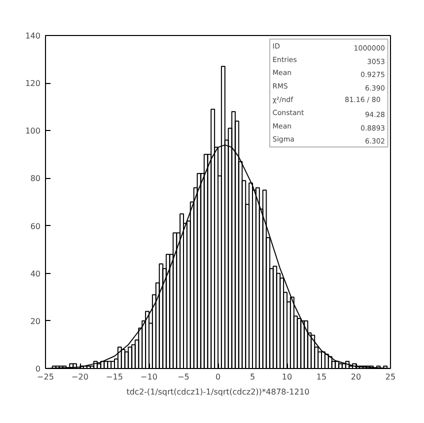 The height and width of the screenshot is (423, 424). Describe the element at coordinates (287, 377) in the screenshot. I see `x-tick-label: 10` at that location.